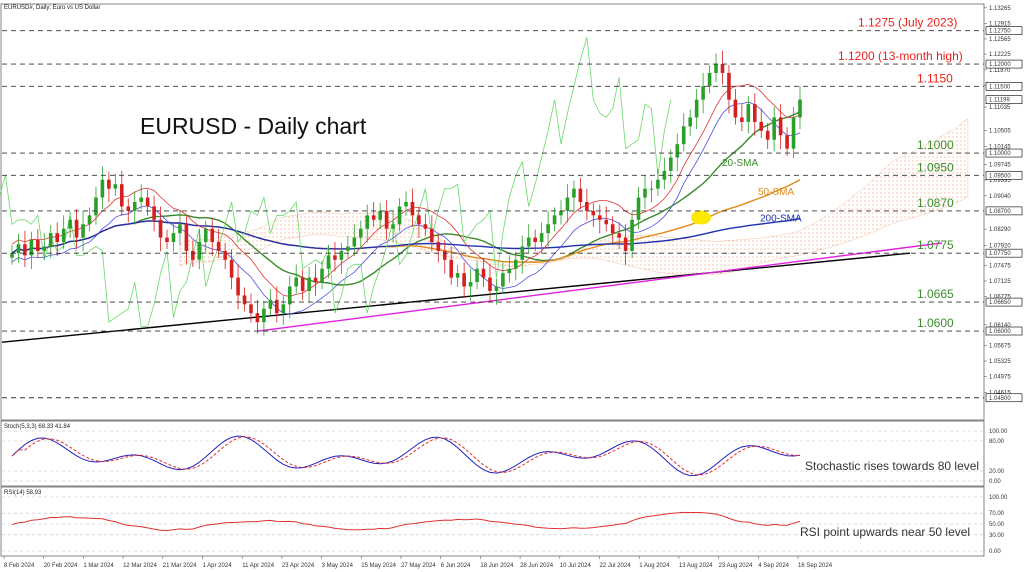 This screenshot has width=1024, height=572. I want to click on osc-tick-label: 0.00, so click(995, 552).